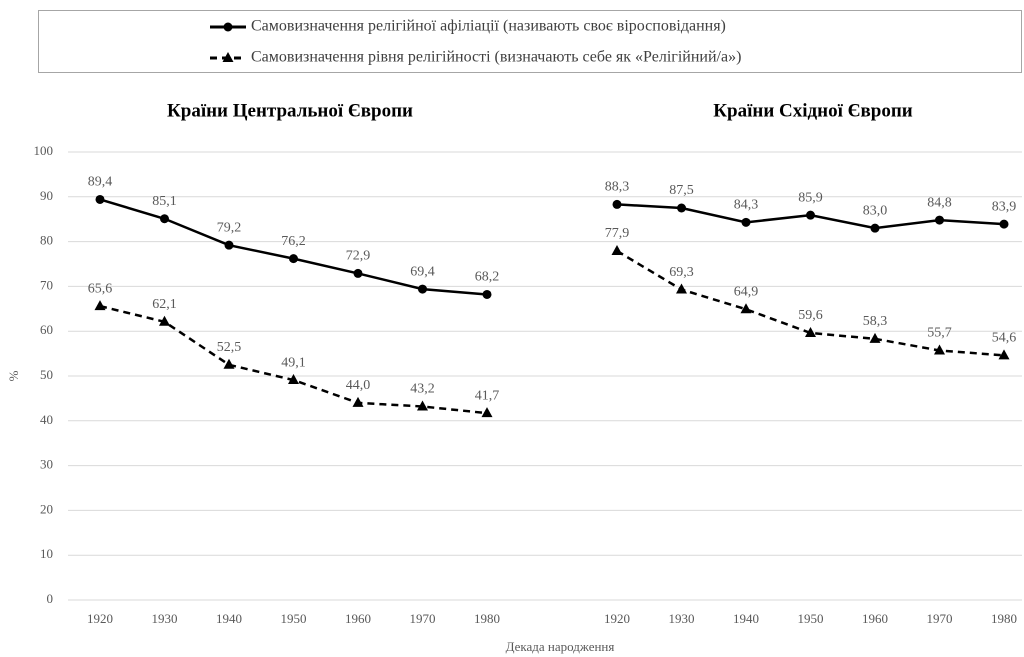 This screenshot has width=1024, height=657. I want to click on data-label: 44,0, so click(358, 385).